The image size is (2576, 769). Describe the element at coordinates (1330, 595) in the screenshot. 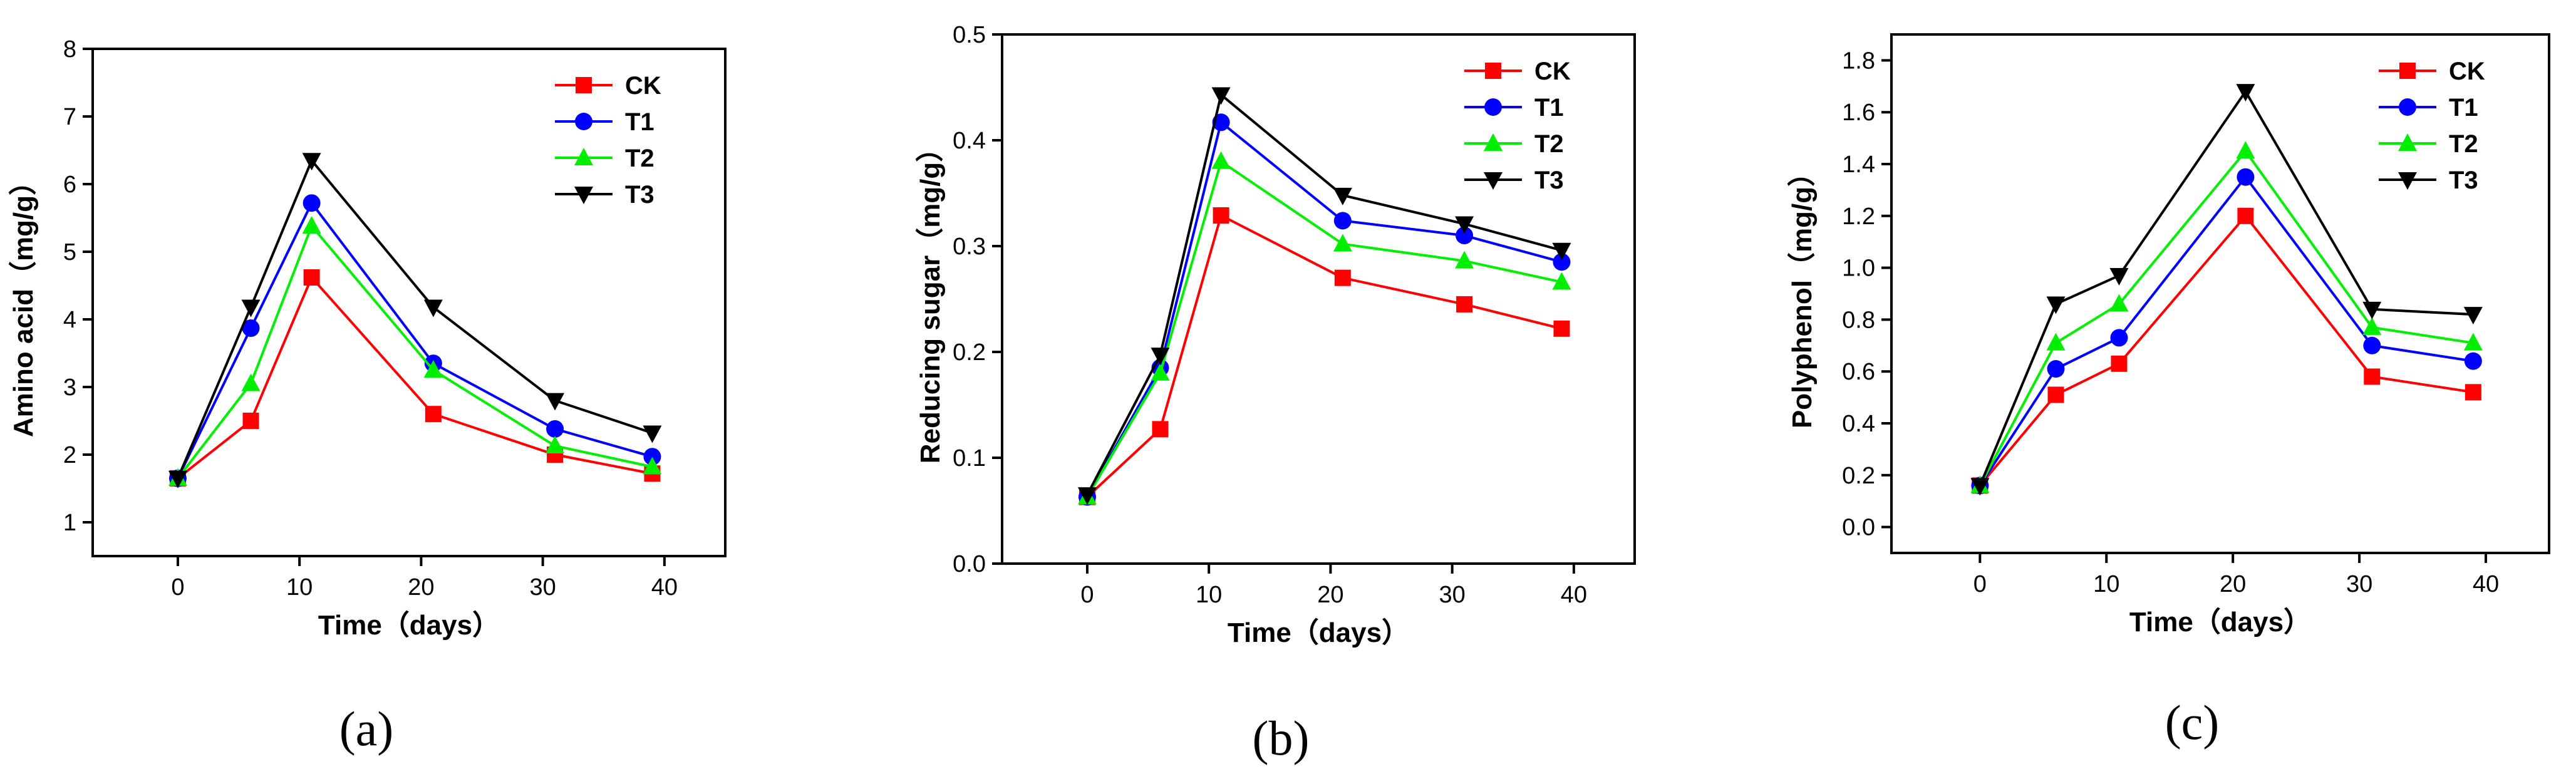

I see `x-tick-label: 20` at that location.